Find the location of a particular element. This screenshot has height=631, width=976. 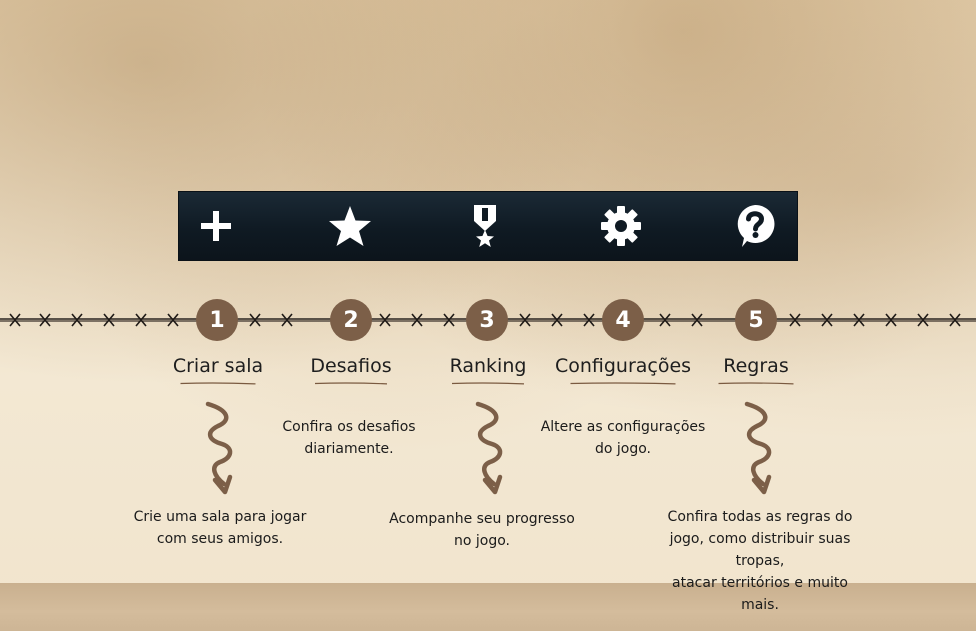

desc-line: com seus amigos. is located at coordinates (220, 539).